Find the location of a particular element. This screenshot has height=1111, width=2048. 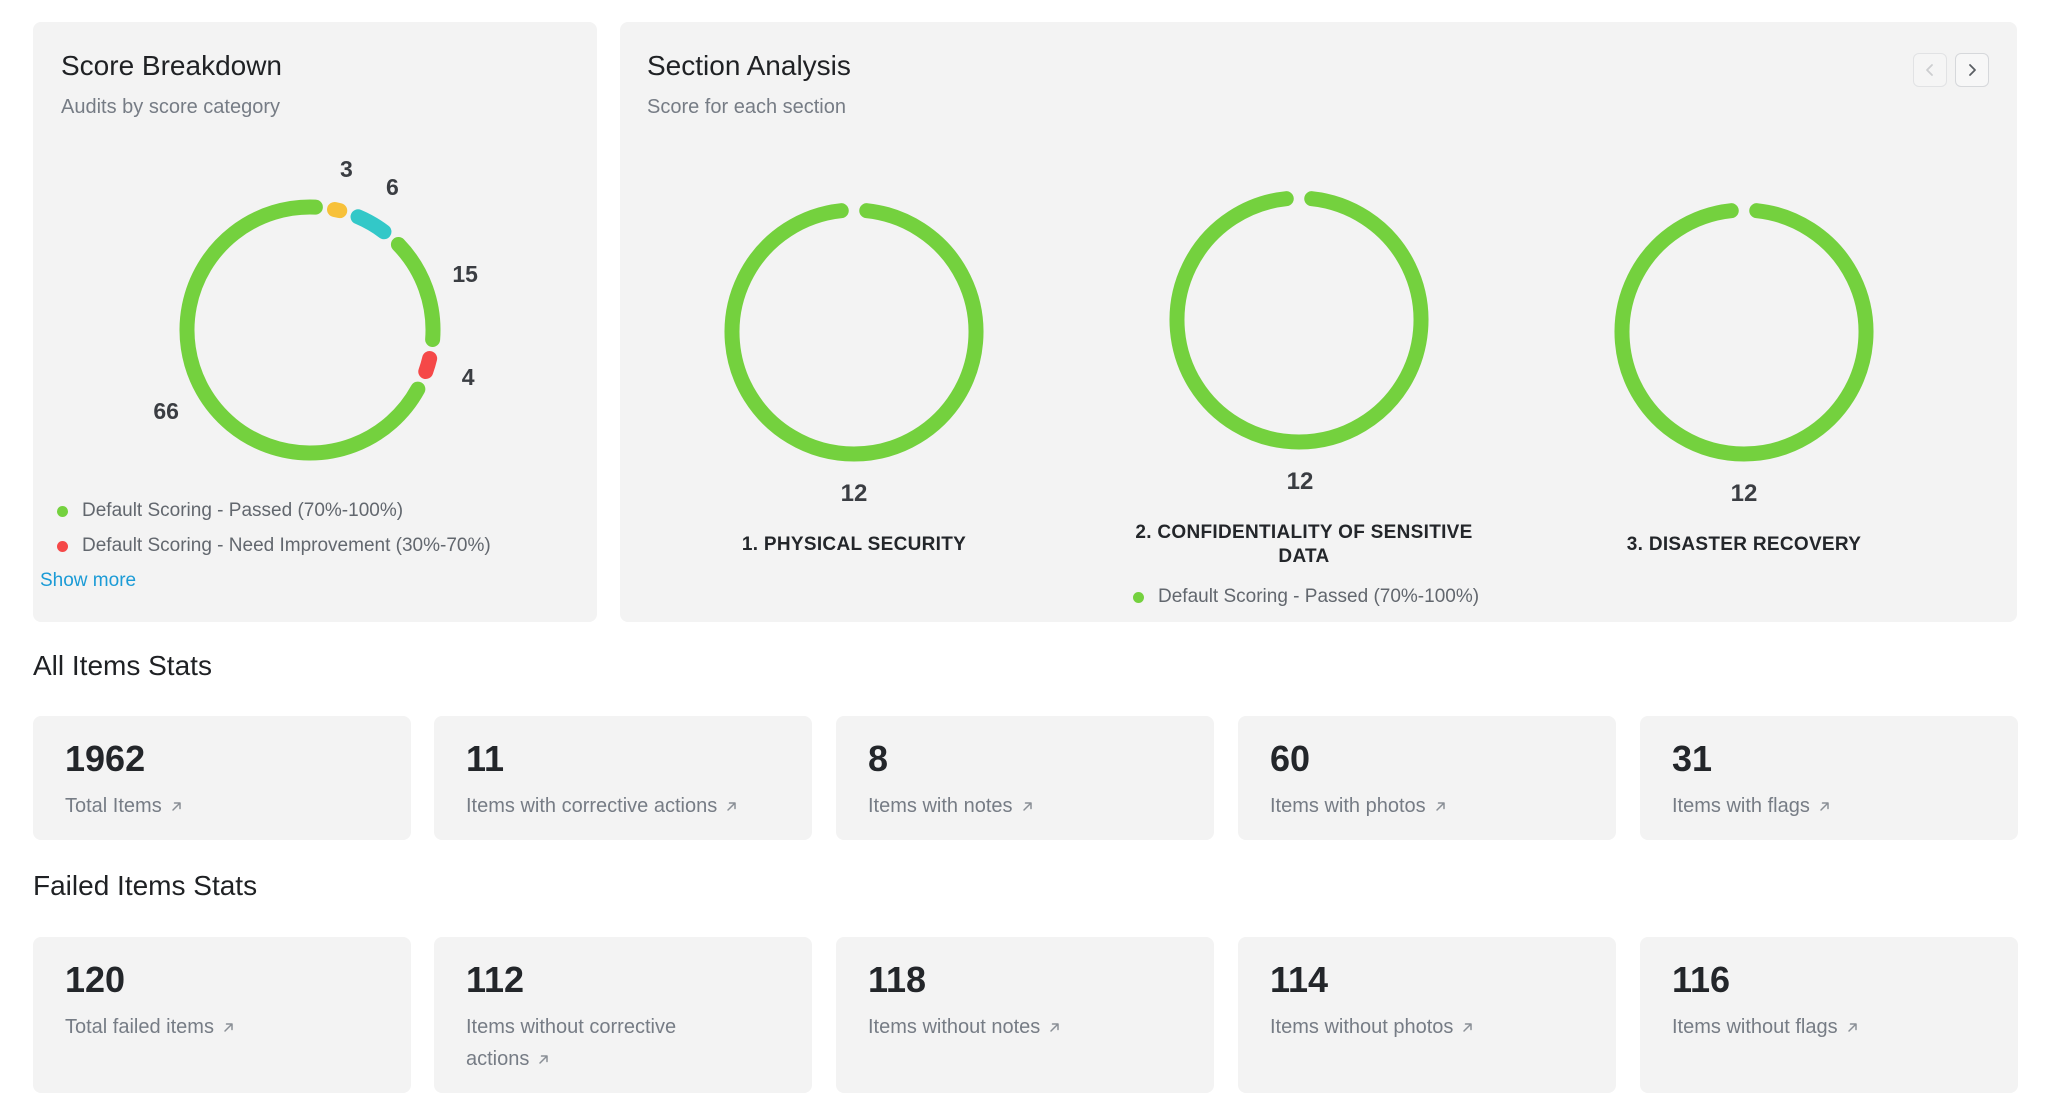

stat-label: Items with photos is located at coordinates (1420, 806).